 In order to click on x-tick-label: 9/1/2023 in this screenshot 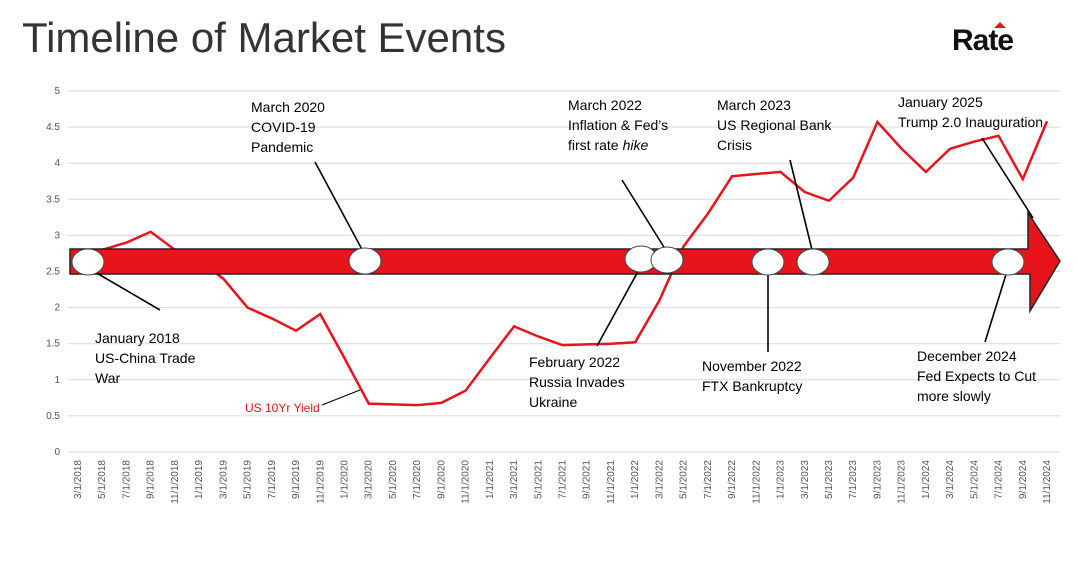, I will do `click(877, 479)`.